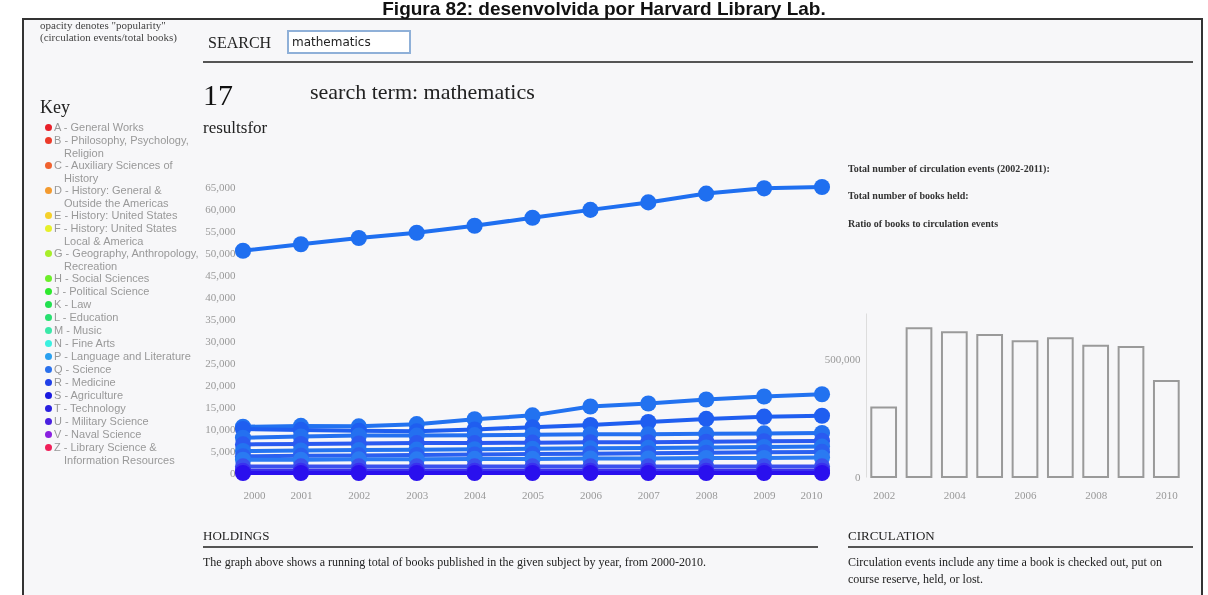  I want to click on text: Total number of books held:, so click(908, 195).